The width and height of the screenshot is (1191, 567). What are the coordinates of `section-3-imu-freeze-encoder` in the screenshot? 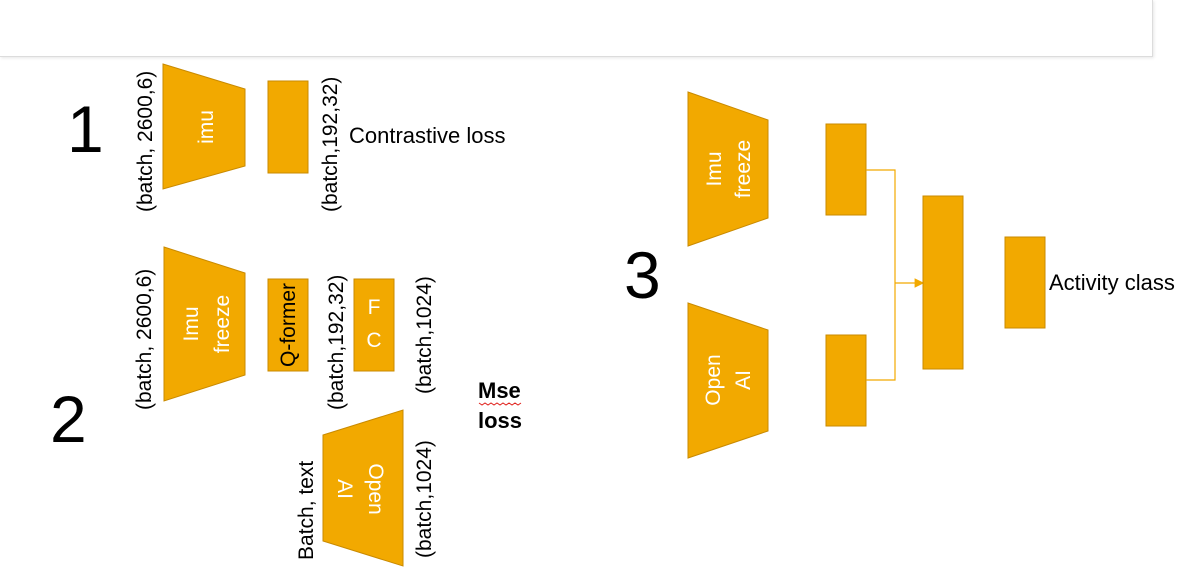 It's located at (728, 169).